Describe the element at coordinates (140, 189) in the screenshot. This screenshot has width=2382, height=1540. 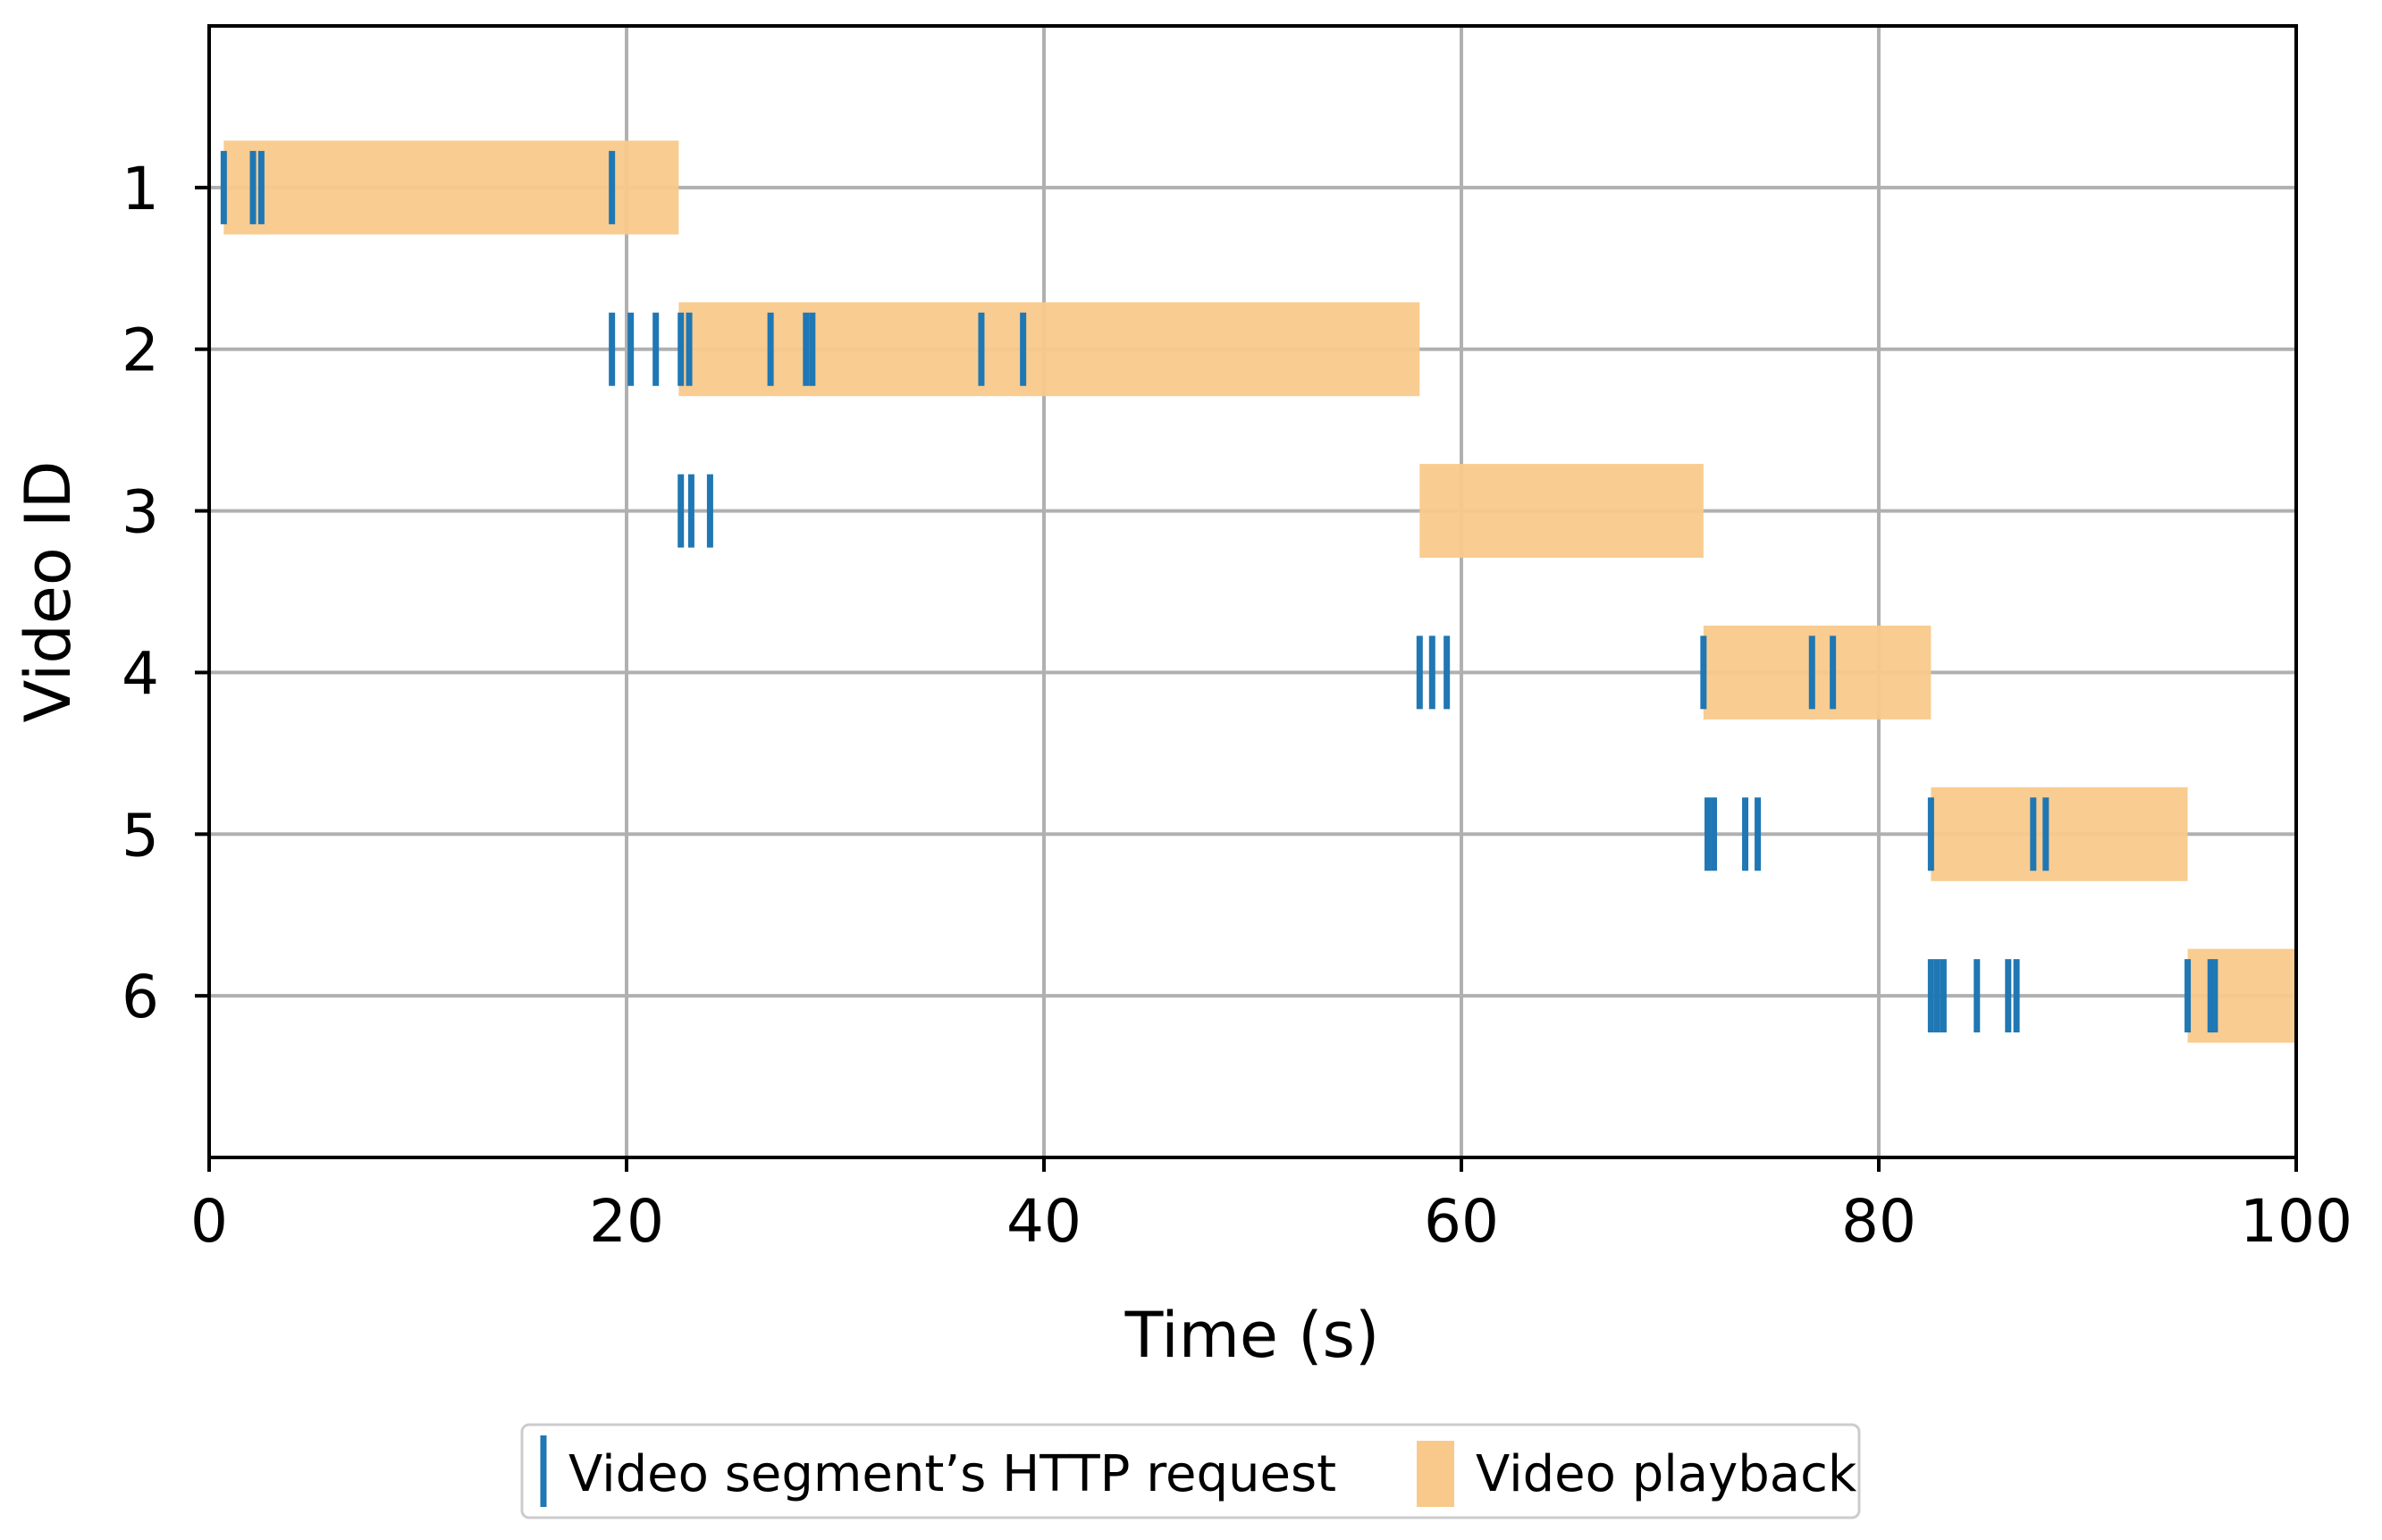
I see `y-tick-label: 1` at that location.